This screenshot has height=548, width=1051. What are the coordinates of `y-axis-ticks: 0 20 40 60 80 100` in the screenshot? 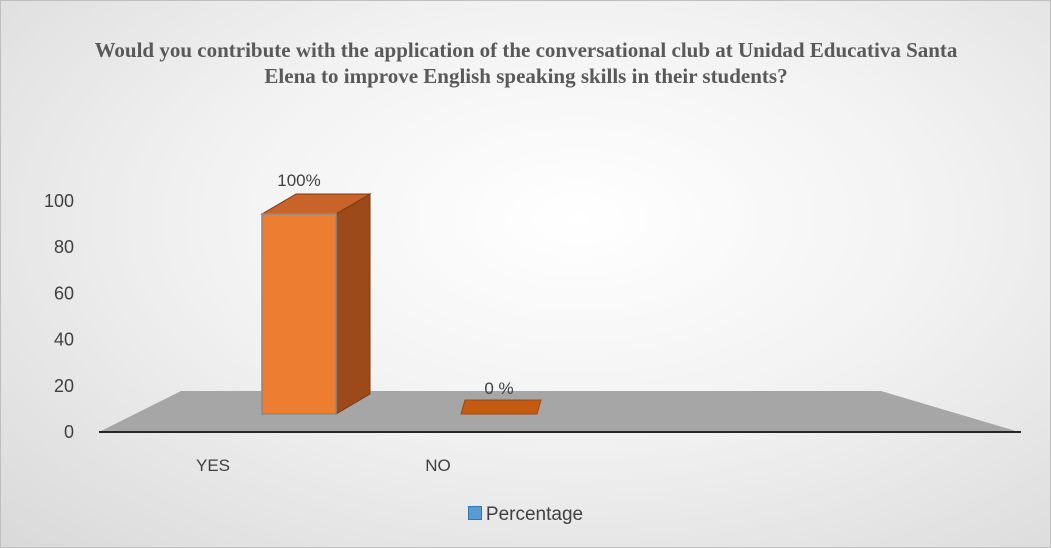 It's located at (59, 316).